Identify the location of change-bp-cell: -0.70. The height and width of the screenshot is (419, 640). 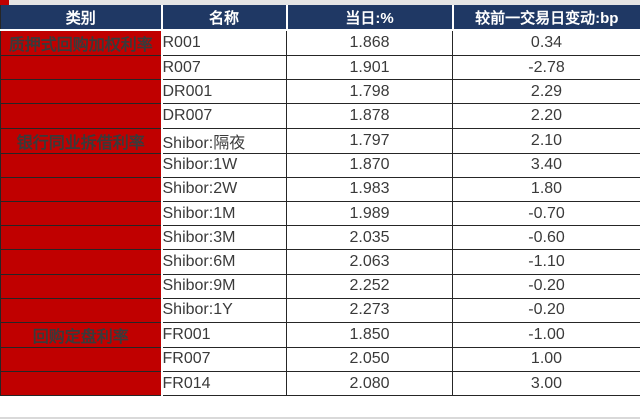
(546, 214).